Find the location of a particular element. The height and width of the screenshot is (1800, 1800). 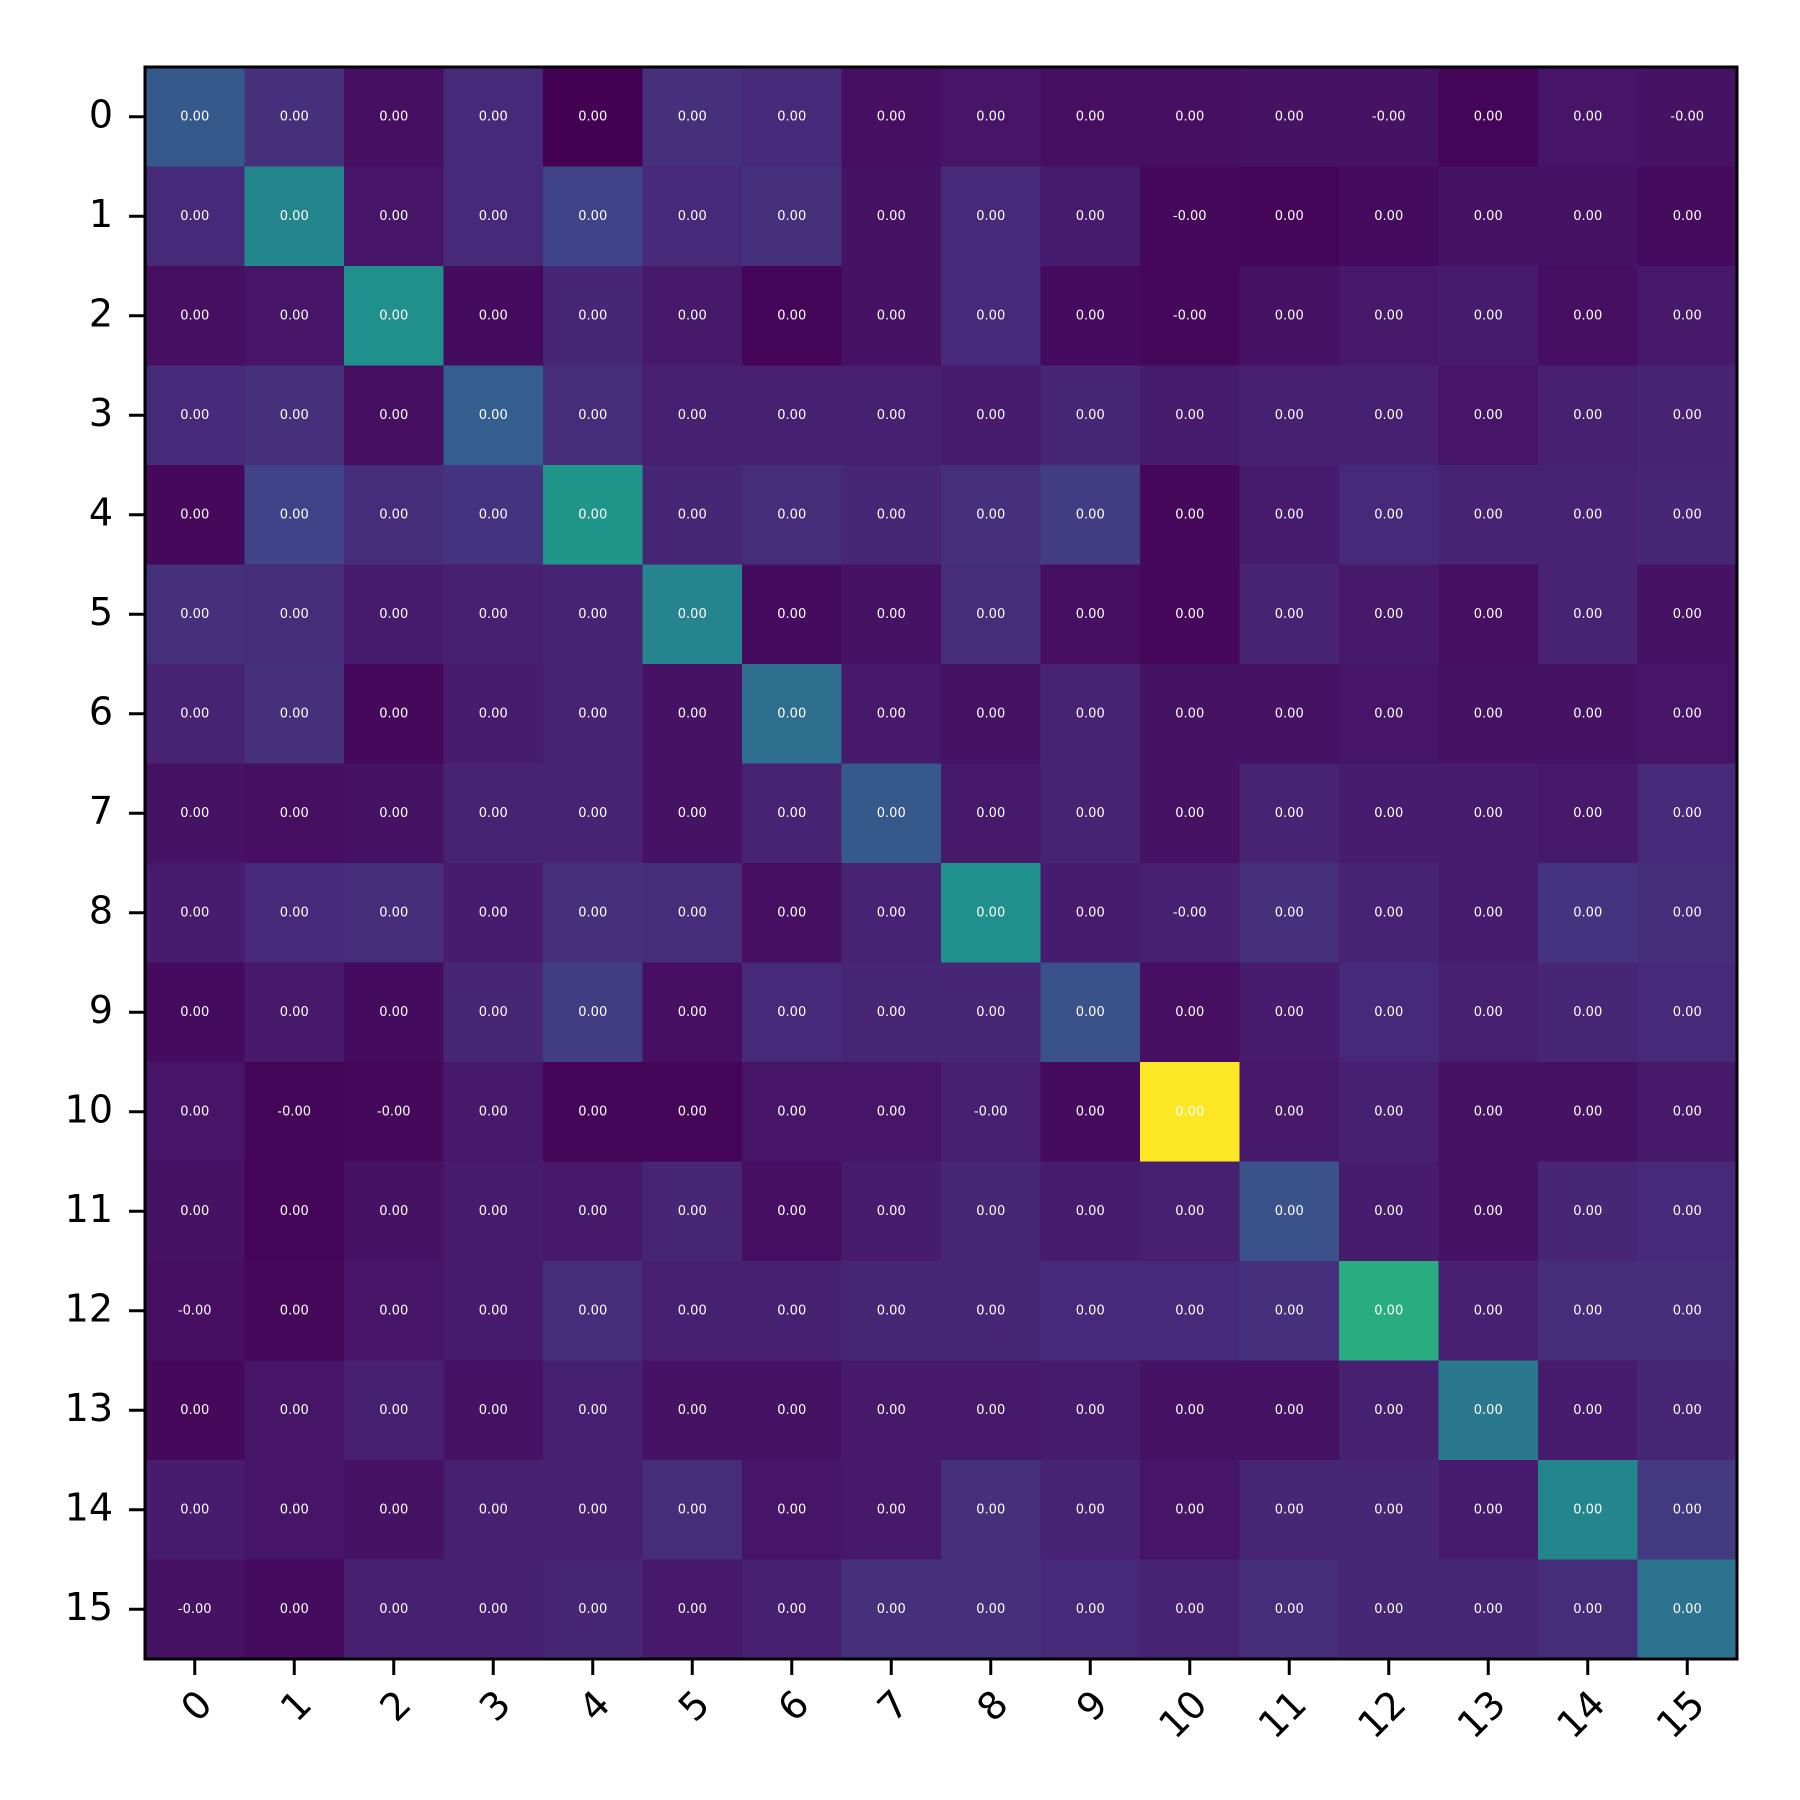

cell-label-r7-c6: 0.00 is located at coordinates (791, 813).